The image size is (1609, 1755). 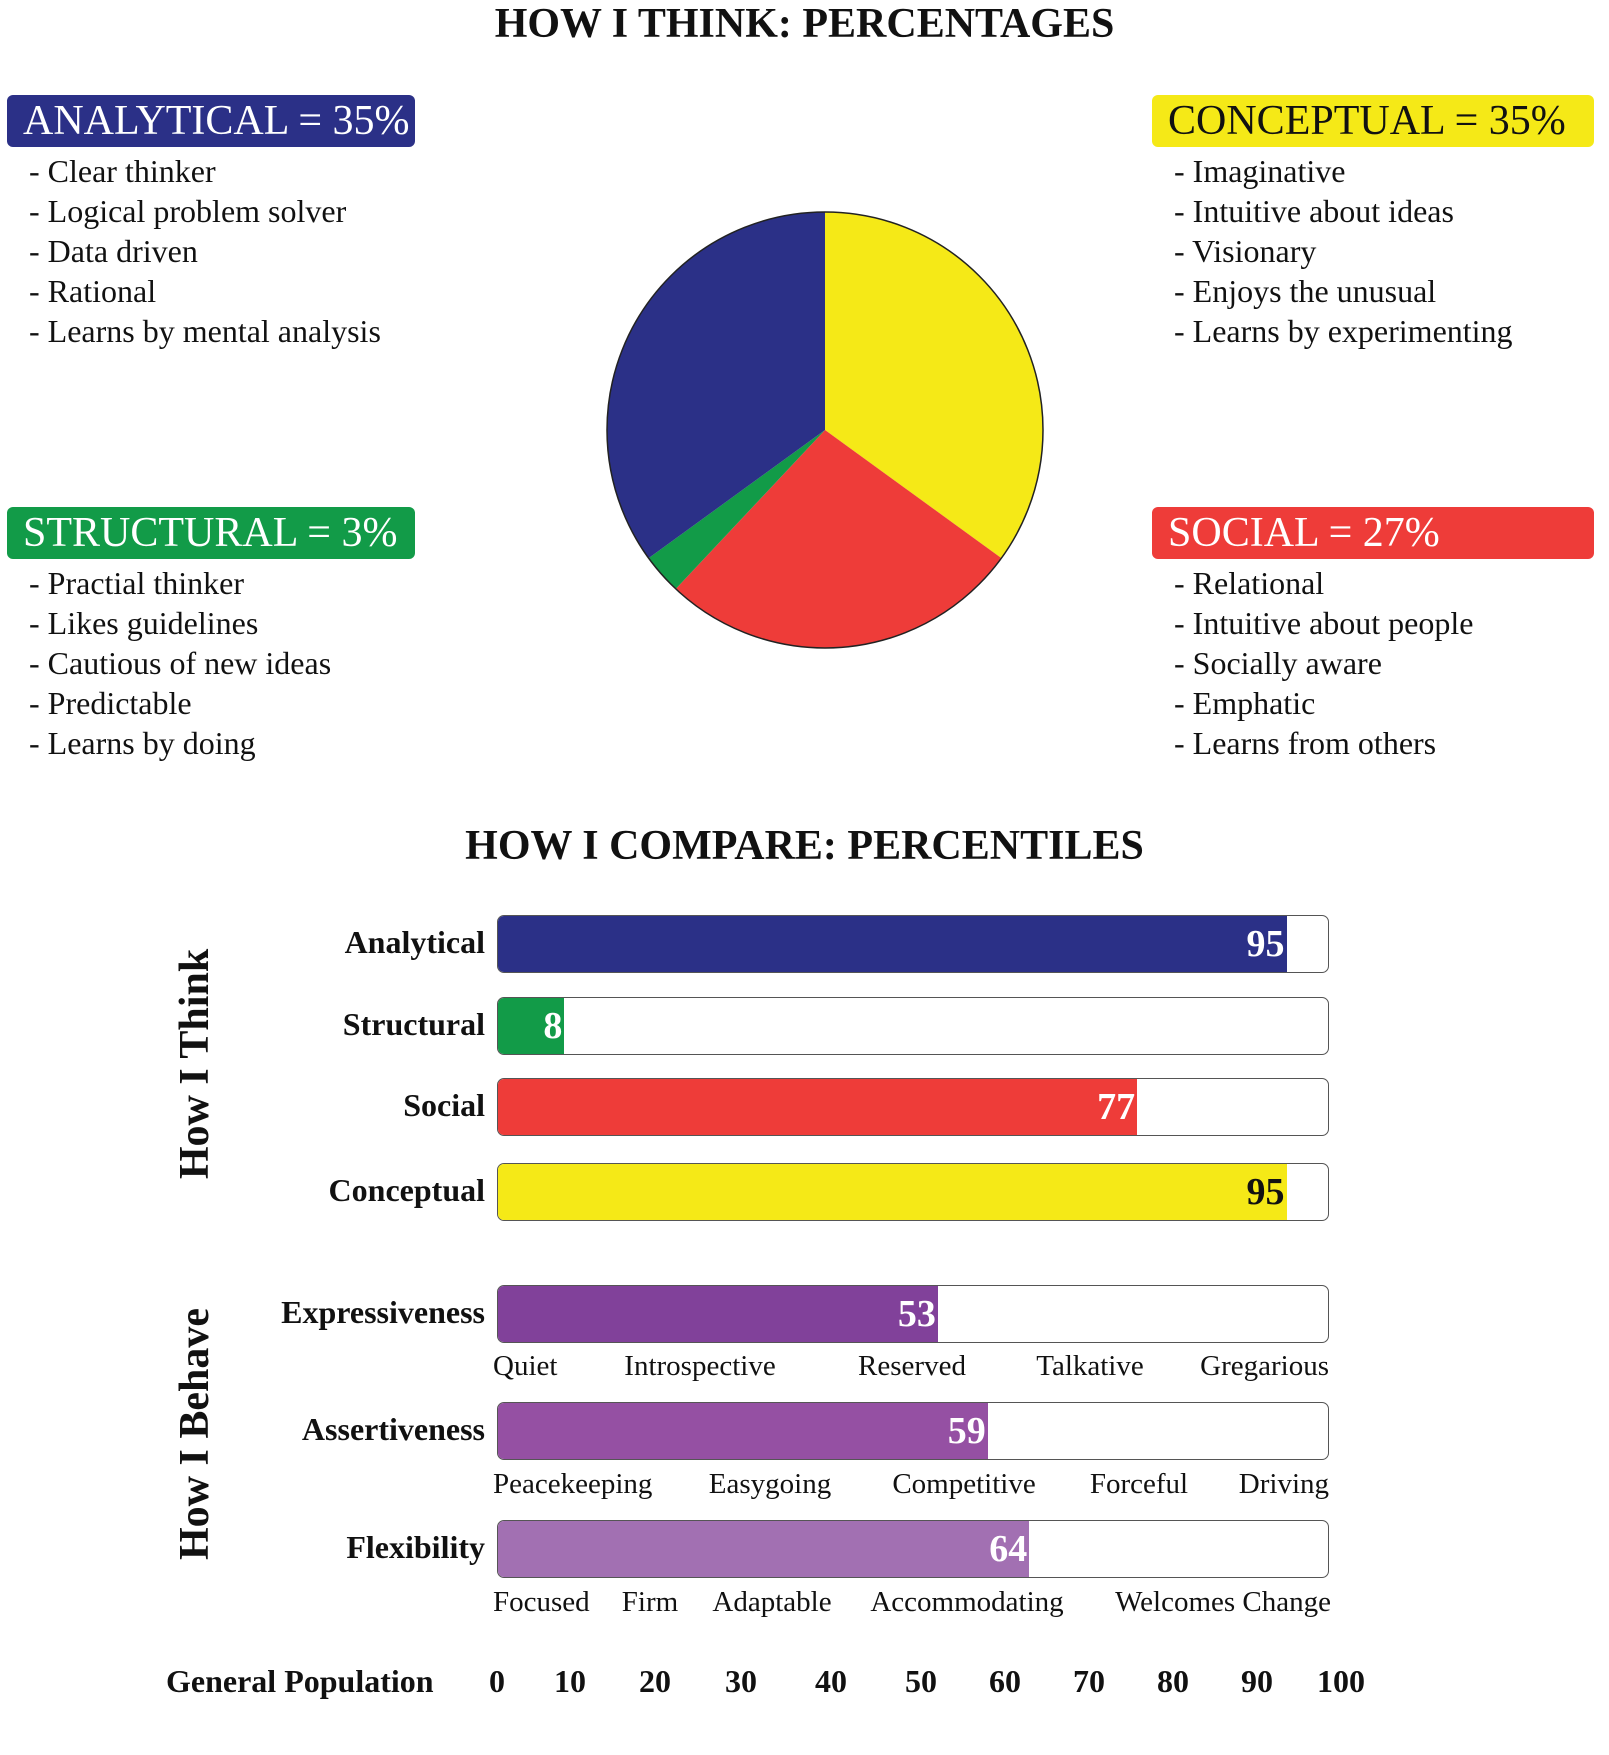 I want to click on bar-value-social: 77, so click(x=1116, y=1107).